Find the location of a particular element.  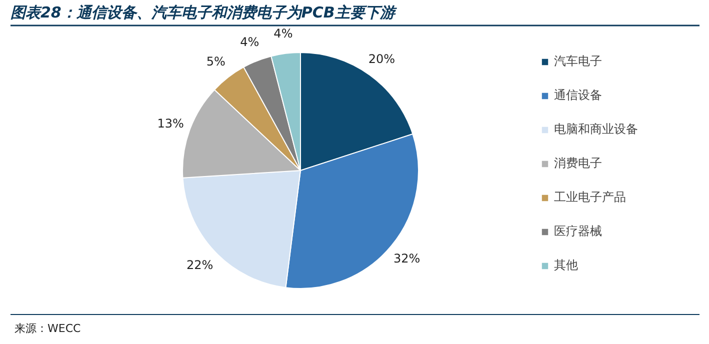

legend-label: 通信设备 is located at coordinates (578, 95).